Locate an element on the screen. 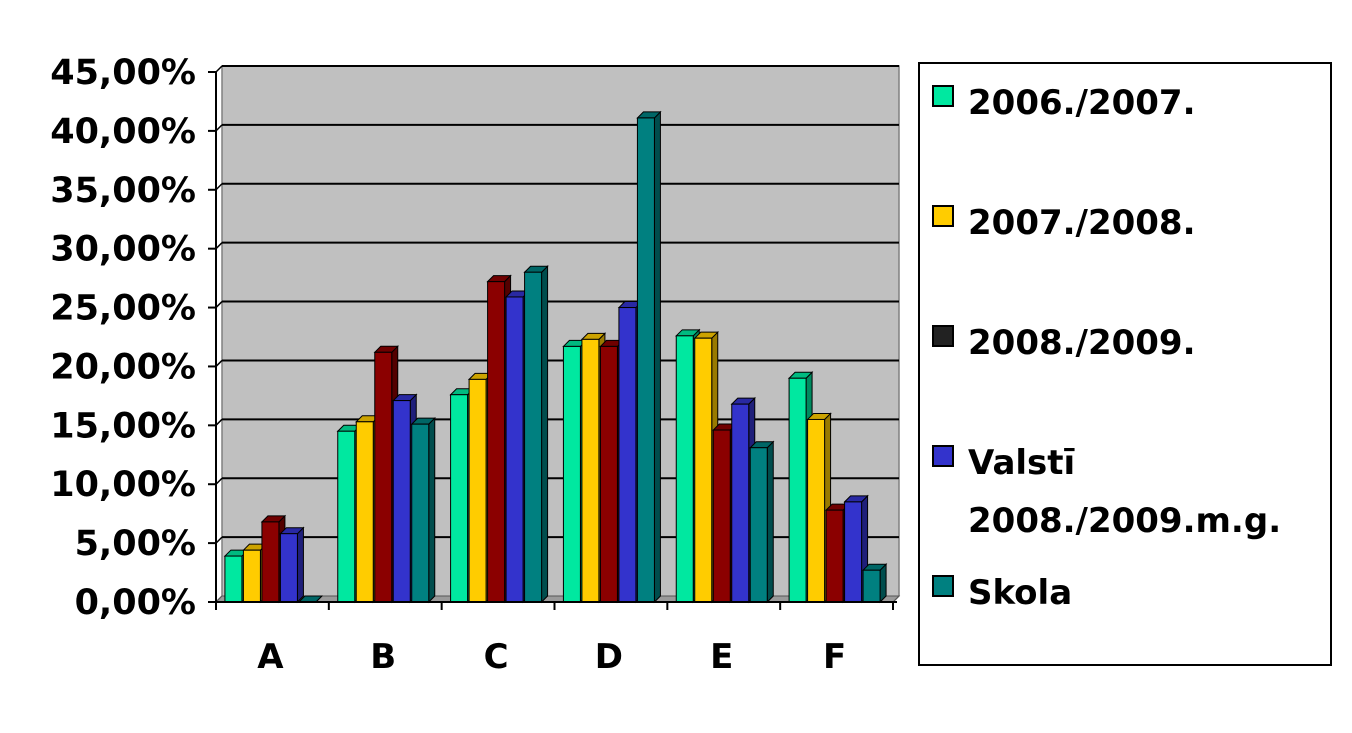 The image size is (1352, 733). y-tick-label: 10,00% is located at coordinates (123, 485).